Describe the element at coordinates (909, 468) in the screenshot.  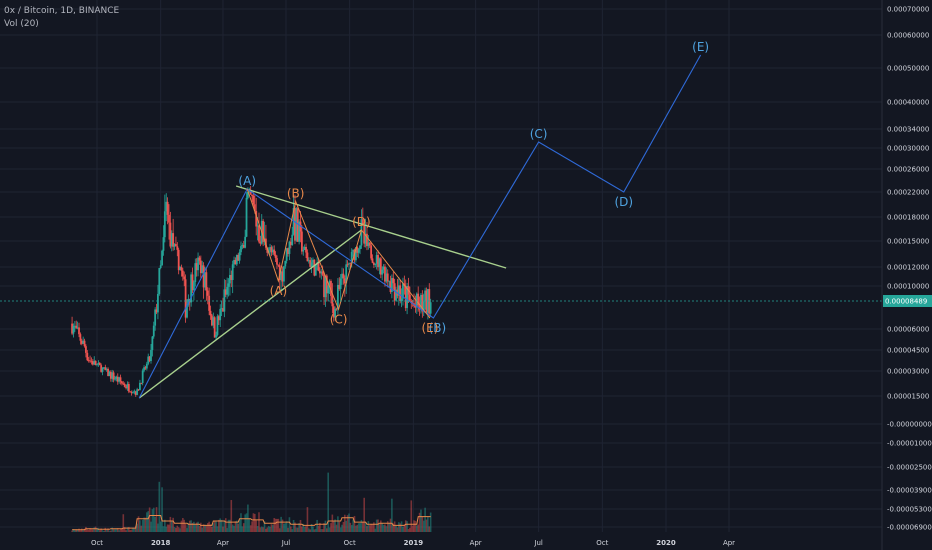
I see `price-tick-label: -0.00002500` at that location.